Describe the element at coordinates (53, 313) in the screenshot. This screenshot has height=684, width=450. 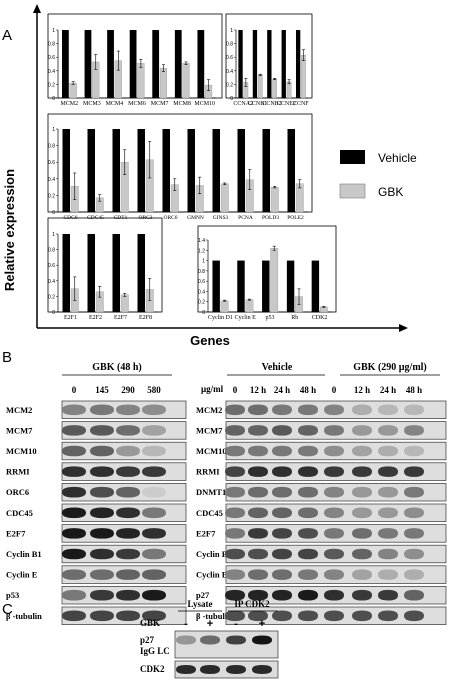
I see `y-tick-label: 0` at that location.